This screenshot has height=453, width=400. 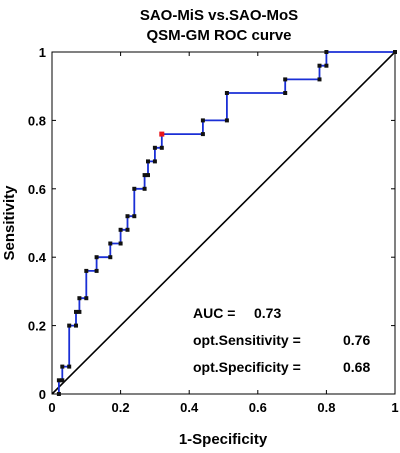 I want to click on y-tick-label: 0, so click(x=42, y=394).